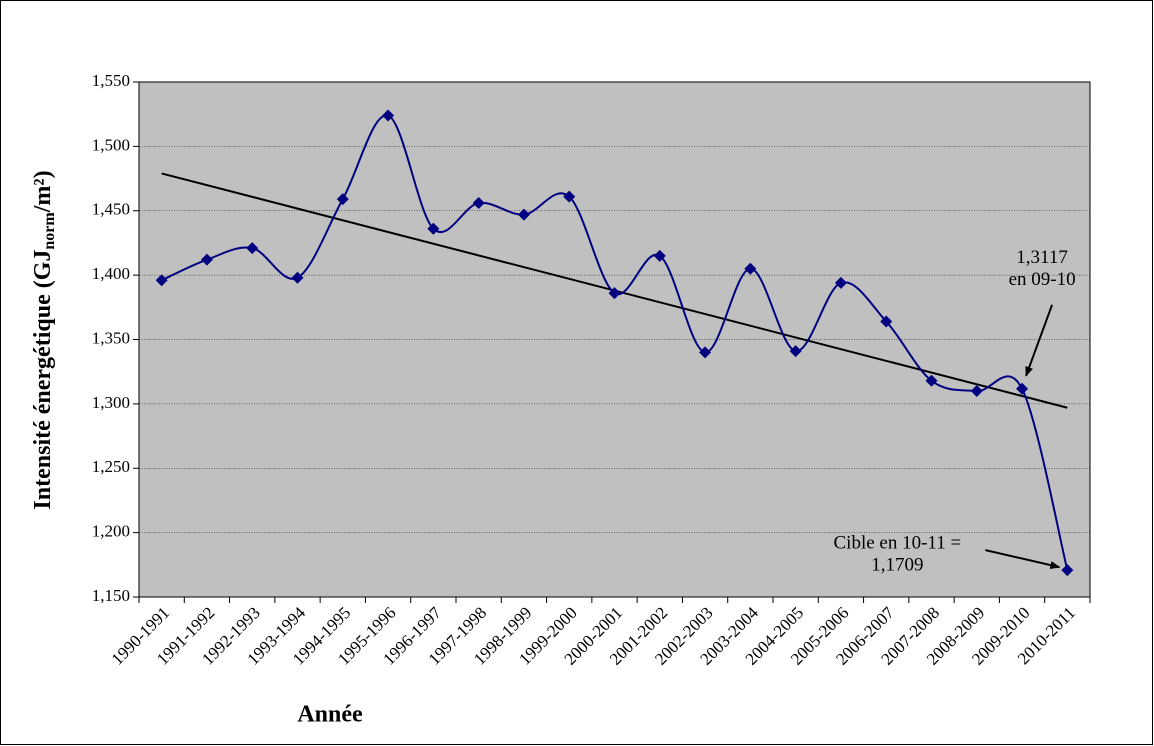 Image resolution: width=1154 pixels, height=746 pixels. Describe the element at coordinates (897, 564) in the screenshot. I see `annotation: 1,1709` at that location.